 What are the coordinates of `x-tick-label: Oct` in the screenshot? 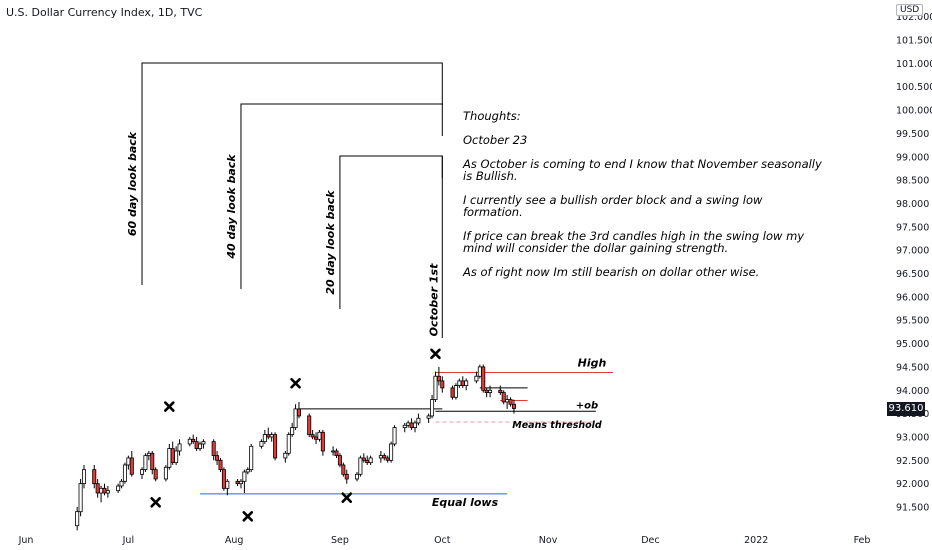 It's located at (442, 540).